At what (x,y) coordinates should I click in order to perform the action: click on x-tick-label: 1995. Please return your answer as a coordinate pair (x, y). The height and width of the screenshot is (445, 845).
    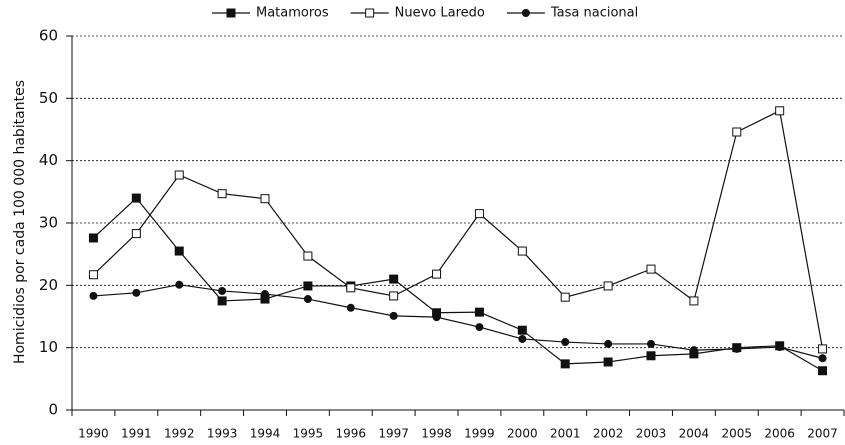
    Looking at the image, I should click on (308, 434).